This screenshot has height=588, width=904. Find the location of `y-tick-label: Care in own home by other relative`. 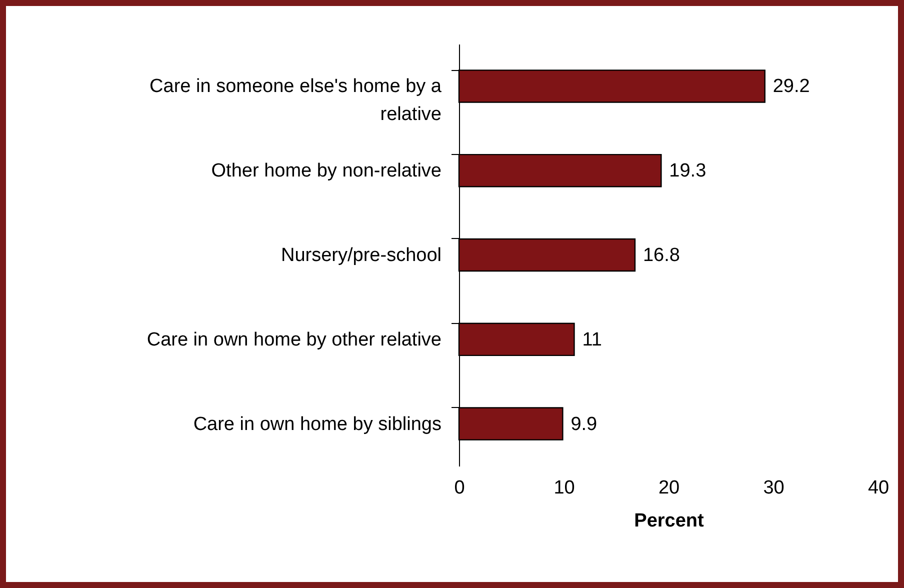

y-tick-label: Care in own home by other relative is located at coordinates (294, 339).